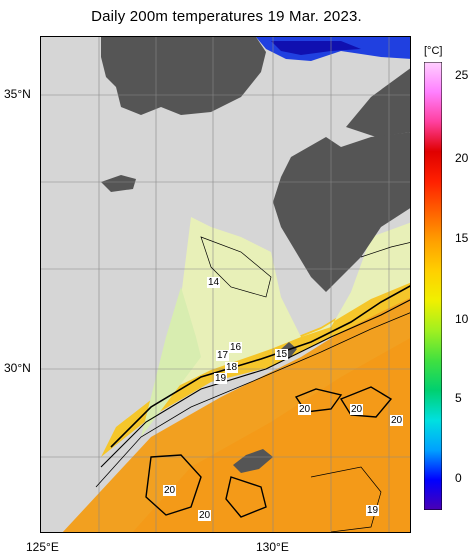 Image resolution: width=473 pixels, height=560 pixels. Describe the element at coordinates (183, 76) in the screenshot. I see `korea-landmass` at that location.